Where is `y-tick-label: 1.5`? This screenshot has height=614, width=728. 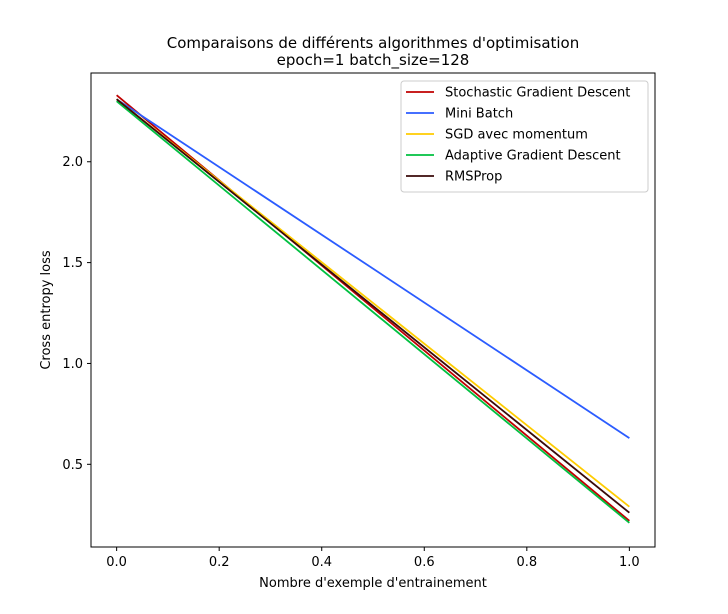 y-tick-label: 1.5 is located at coordinates (72, 263).